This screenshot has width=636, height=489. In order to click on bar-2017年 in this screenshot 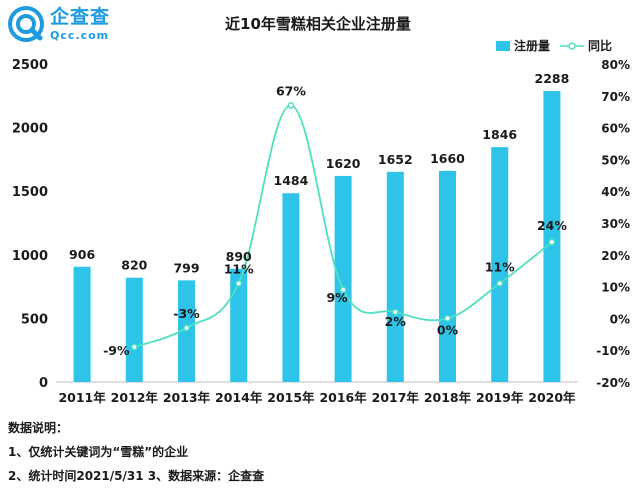, I will do `click(395, 276)`.